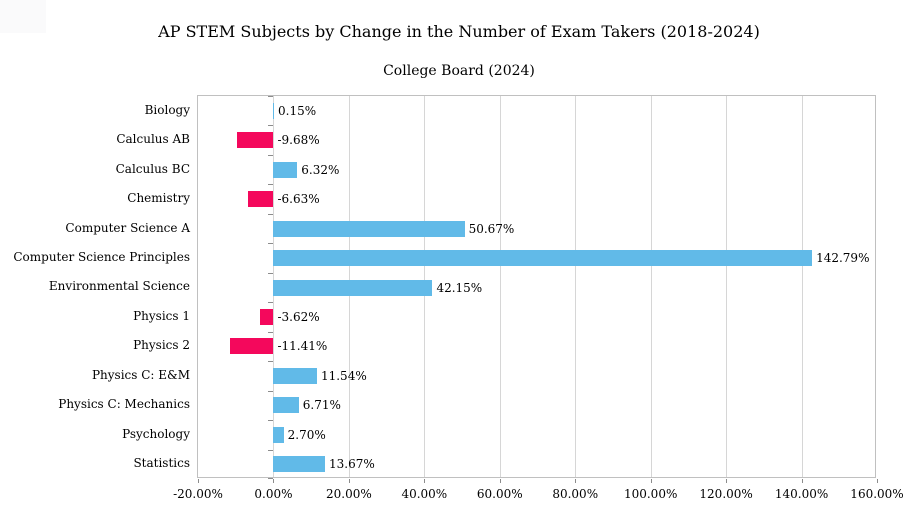 Image resolution: width=918 pixels, height=515 pixels. I want to click on bar-calculus-ab, so click(255, 140).